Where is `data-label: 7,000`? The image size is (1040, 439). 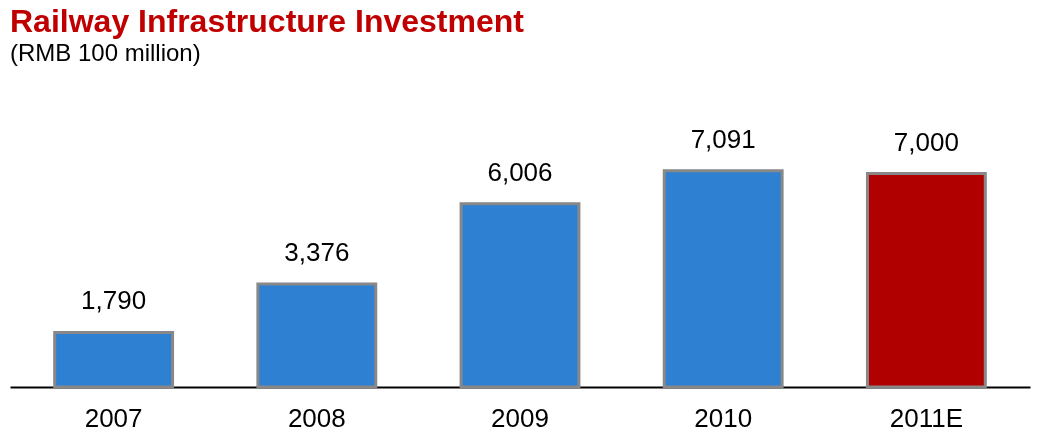 data-label: 7,000 is located at coordinates (926, 141).